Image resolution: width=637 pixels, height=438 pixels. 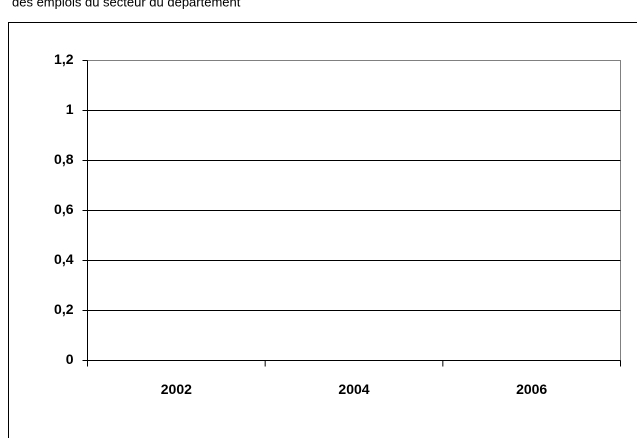 I want to click on y-tick-label: 0,6, so click(x=64, y=209).